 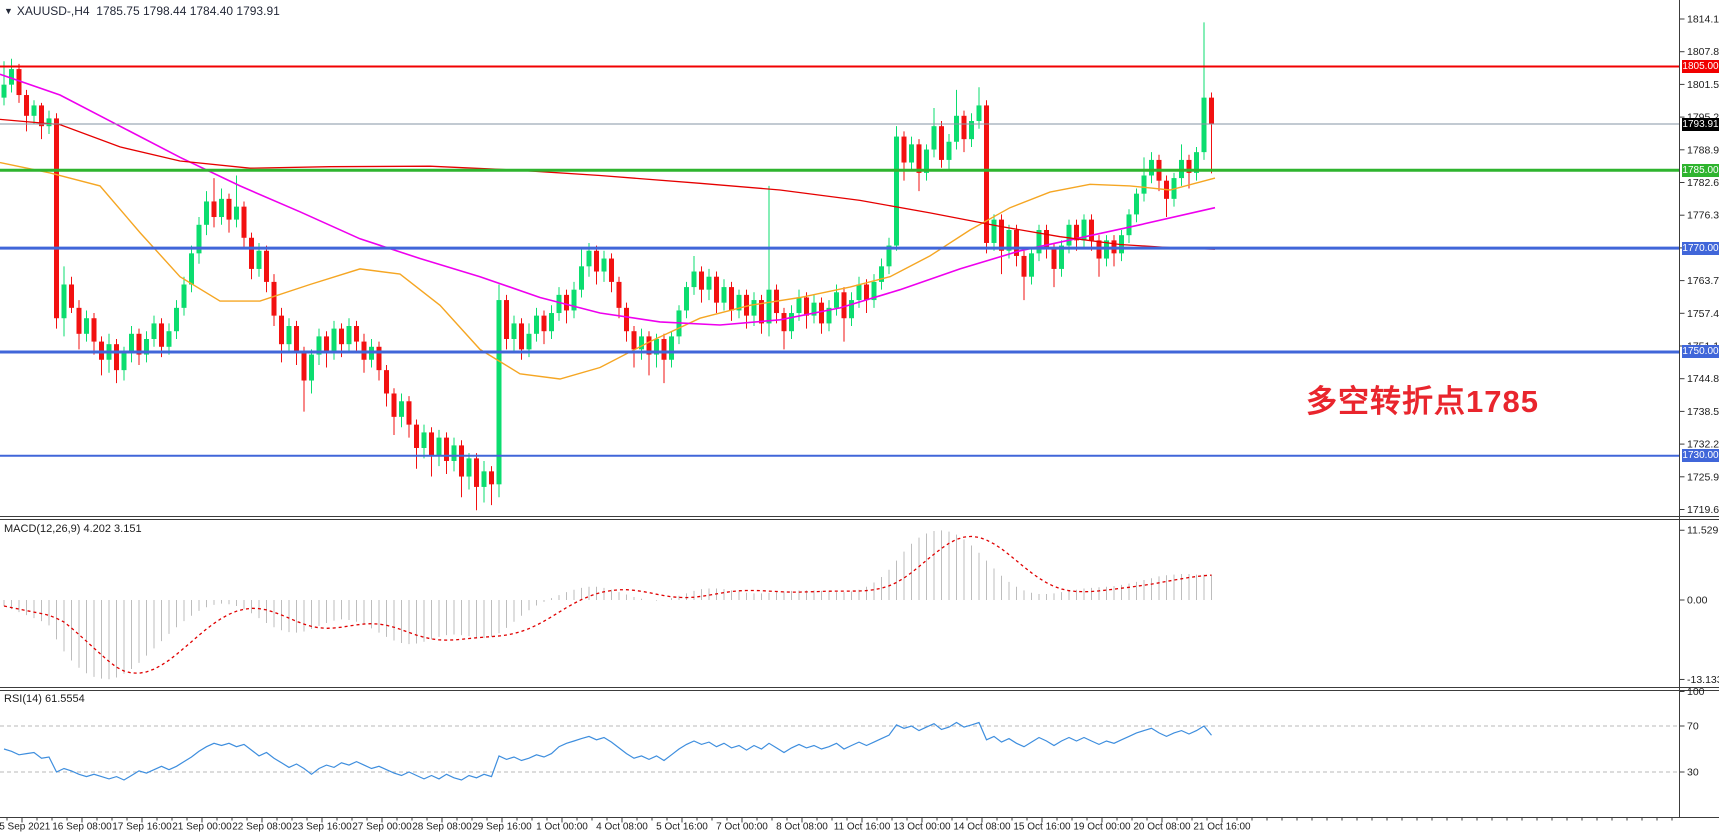 What do you see at coordinates (1700, 456) in the screenshot?
I see `price-label-1730.00: 1730.00` at bounding box center [1700, 456].